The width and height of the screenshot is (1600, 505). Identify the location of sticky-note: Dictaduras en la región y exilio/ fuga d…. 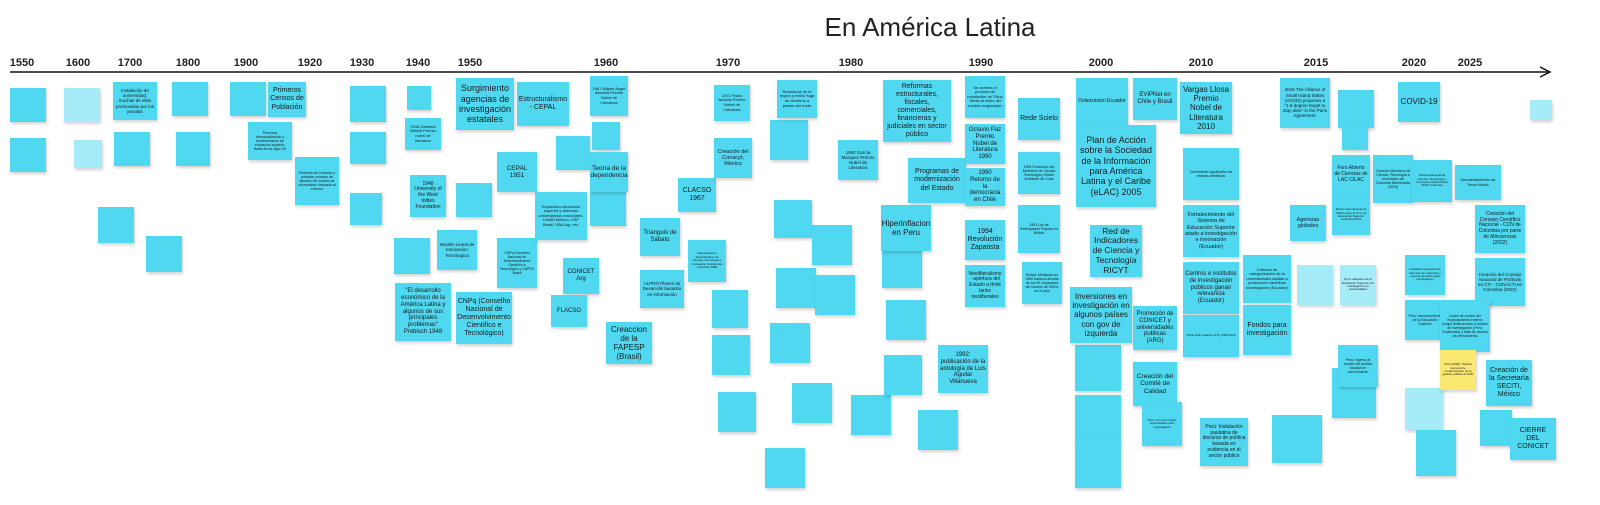
(797, 99).